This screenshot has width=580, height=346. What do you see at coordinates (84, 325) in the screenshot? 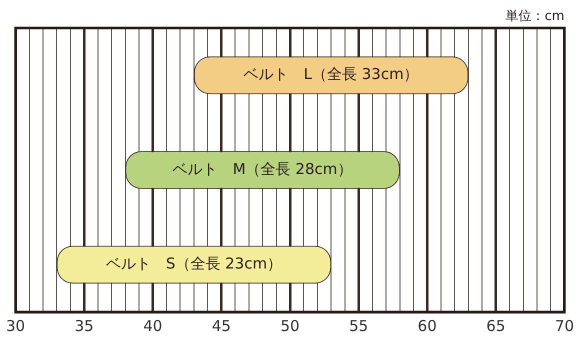
I see `x-tick-label: 35` at bounding box center [84, 325].